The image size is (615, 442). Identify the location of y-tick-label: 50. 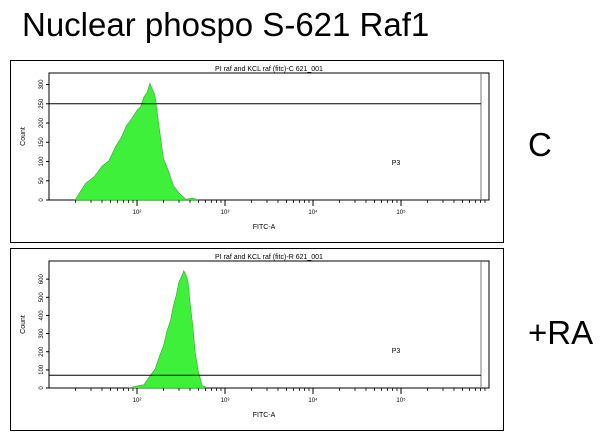
(42, 180).